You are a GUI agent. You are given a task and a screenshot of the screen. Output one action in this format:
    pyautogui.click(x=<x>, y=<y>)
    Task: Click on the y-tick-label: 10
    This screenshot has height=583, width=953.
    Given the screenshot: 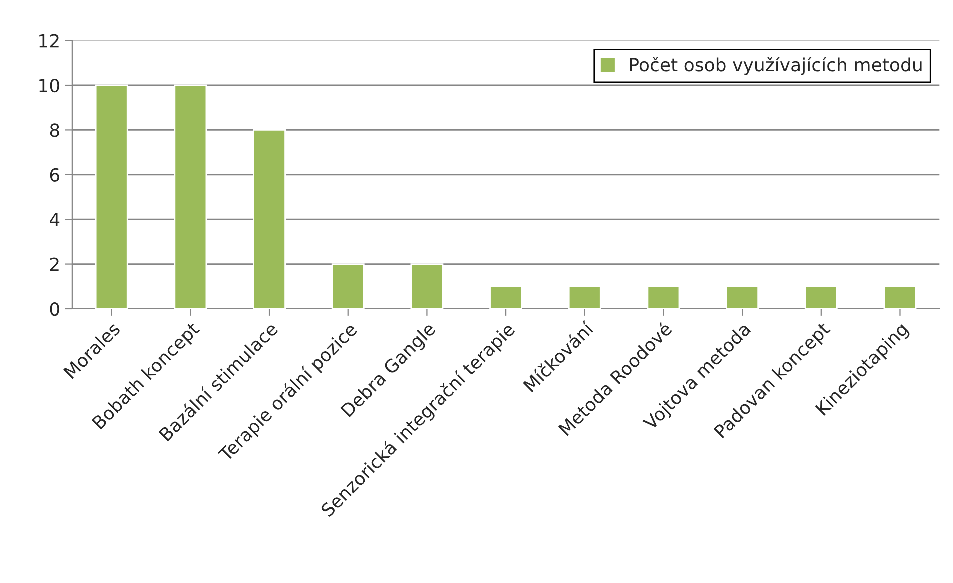 What is the action you would take?
    pyautogui.click(x=50, y=85)
    